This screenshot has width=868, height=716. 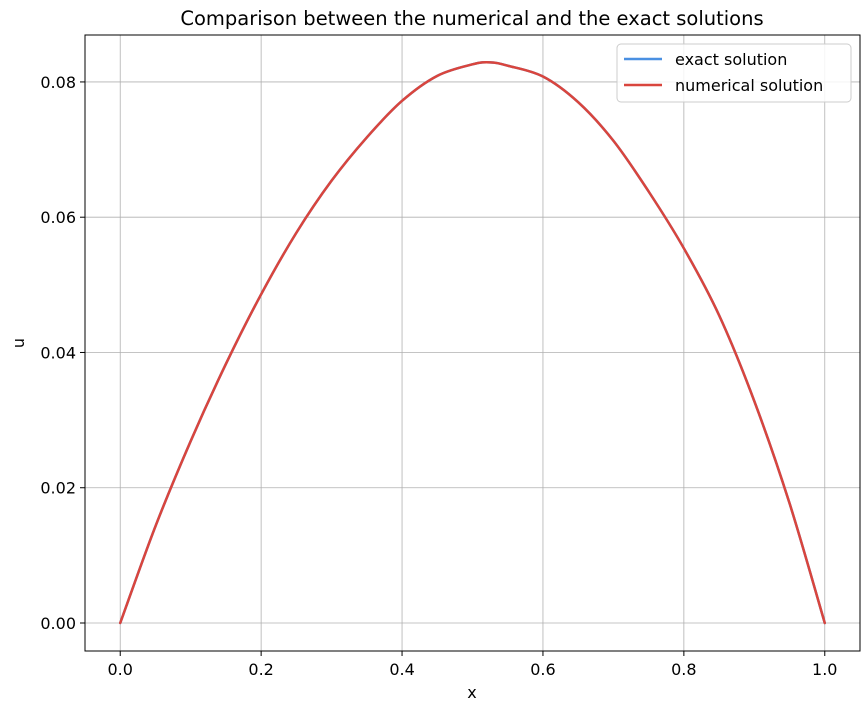 What do you see at coordinates (683, 669) in the screenshot?
I see `x-tick-label: 0.8` at bounding box center [683, 669].